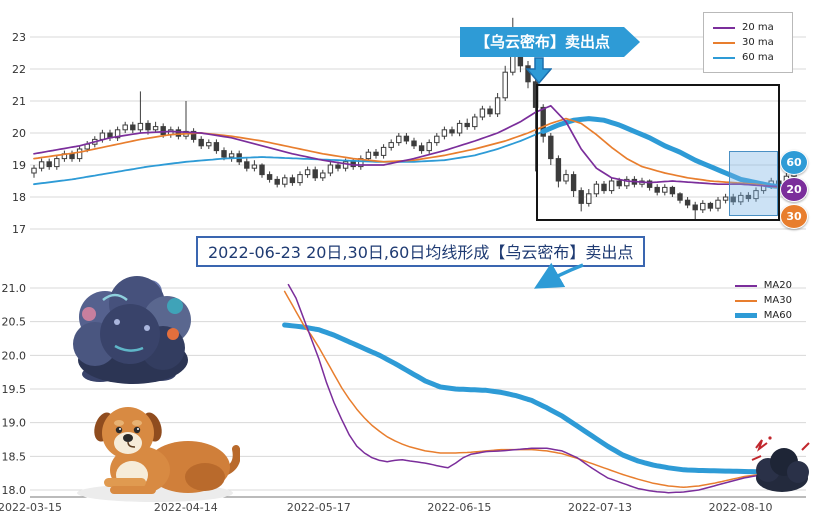 The width and height of the screenshot is (822, 520). What do you see at coordinates (19, 229) in the screenshot?
I see `y-axis-tick-label: 17` at bounding box center [19, 229].